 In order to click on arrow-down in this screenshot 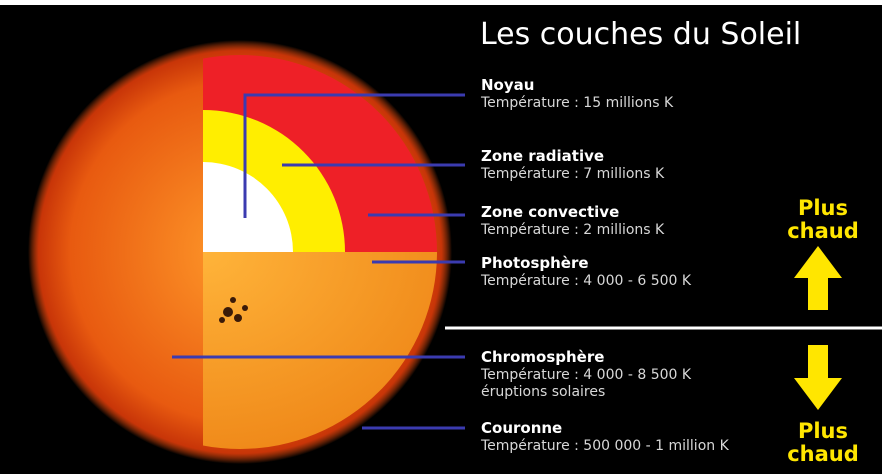, I will do `click(818, 377)`.